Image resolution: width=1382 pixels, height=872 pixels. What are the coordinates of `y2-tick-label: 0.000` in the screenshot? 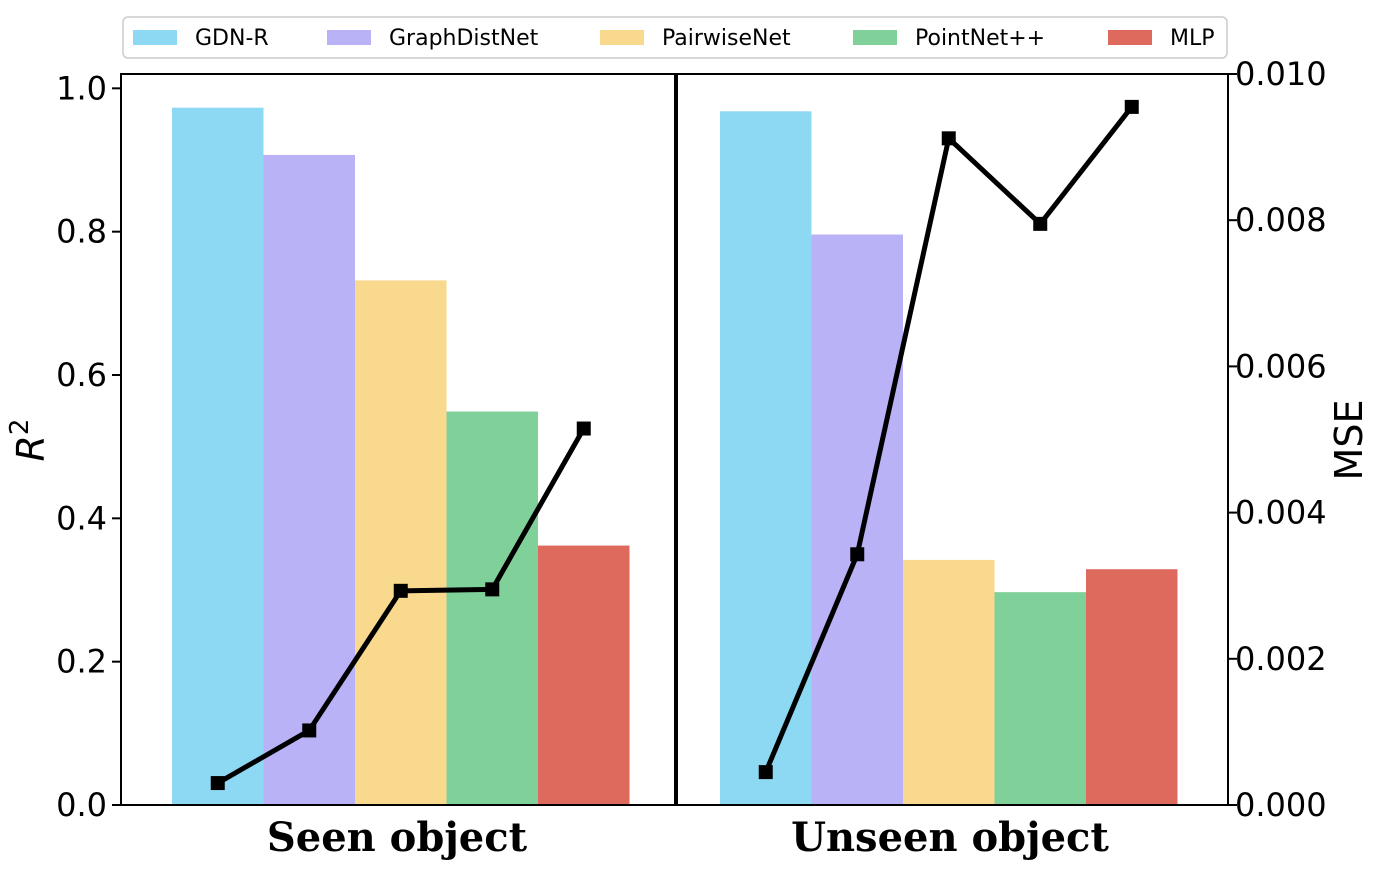 It's located at (1281, 805).